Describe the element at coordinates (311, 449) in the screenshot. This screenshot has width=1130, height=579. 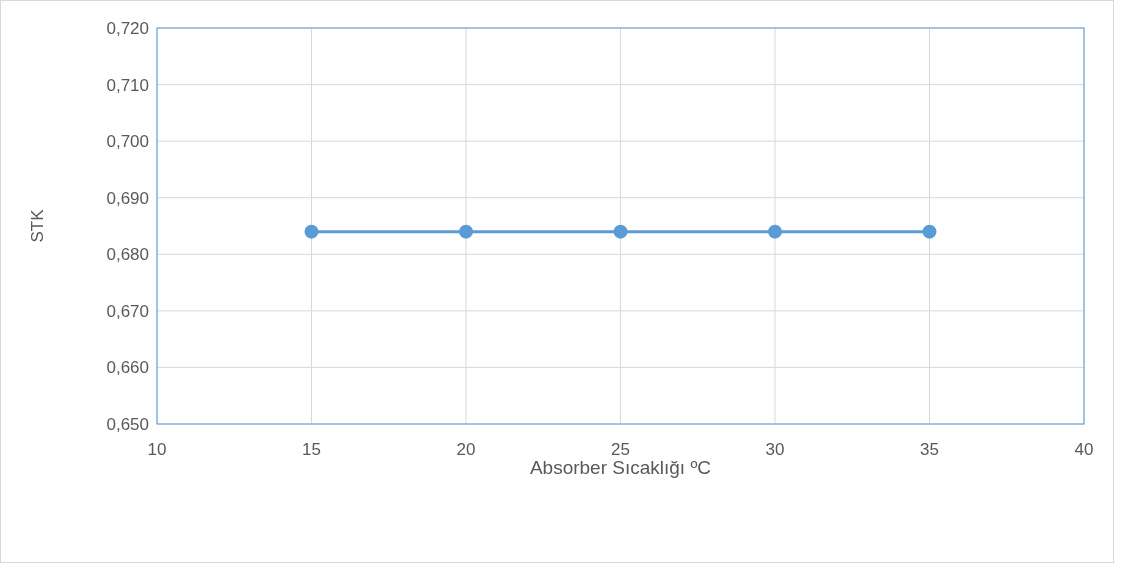
I see `x-tick-label: 15` at that location.